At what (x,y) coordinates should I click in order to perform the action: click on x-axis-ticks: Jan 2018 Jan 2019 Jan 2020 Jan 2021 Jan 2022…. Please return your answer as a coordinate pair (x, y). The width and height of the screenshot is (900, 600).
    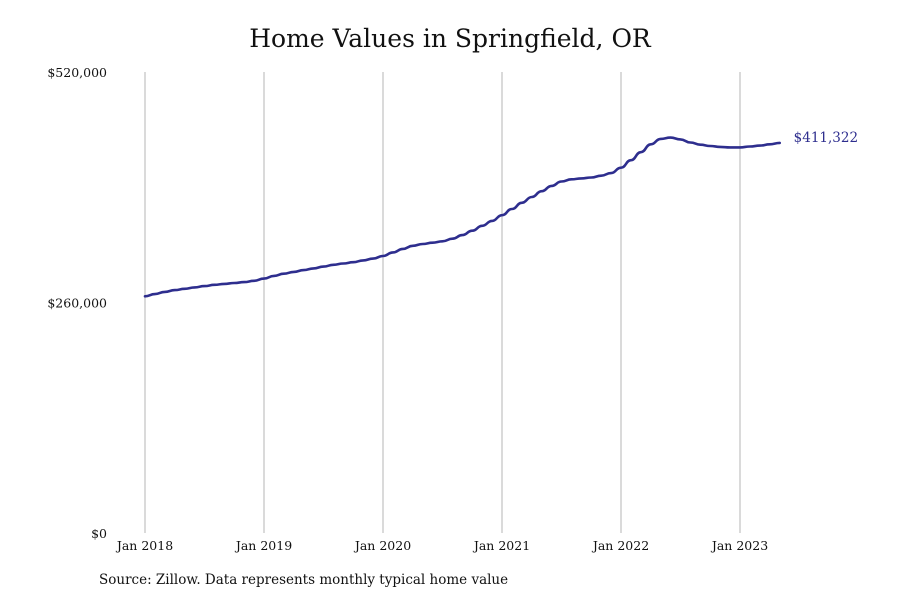
    Looking at the image, I should click on (441, 545).